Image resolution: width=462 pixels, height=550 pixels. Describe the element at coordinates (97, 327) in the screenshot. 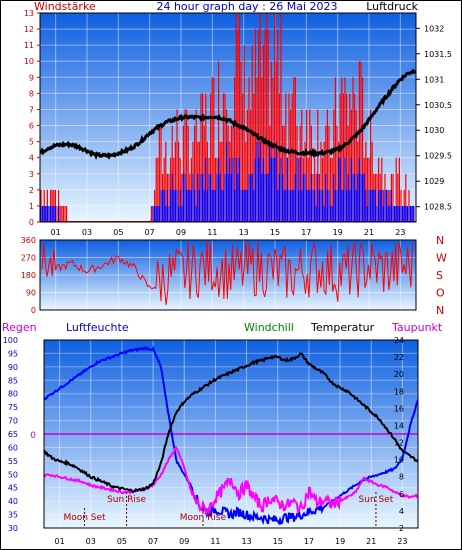

I see `humidity-label: Luftfeuchte` at that location.